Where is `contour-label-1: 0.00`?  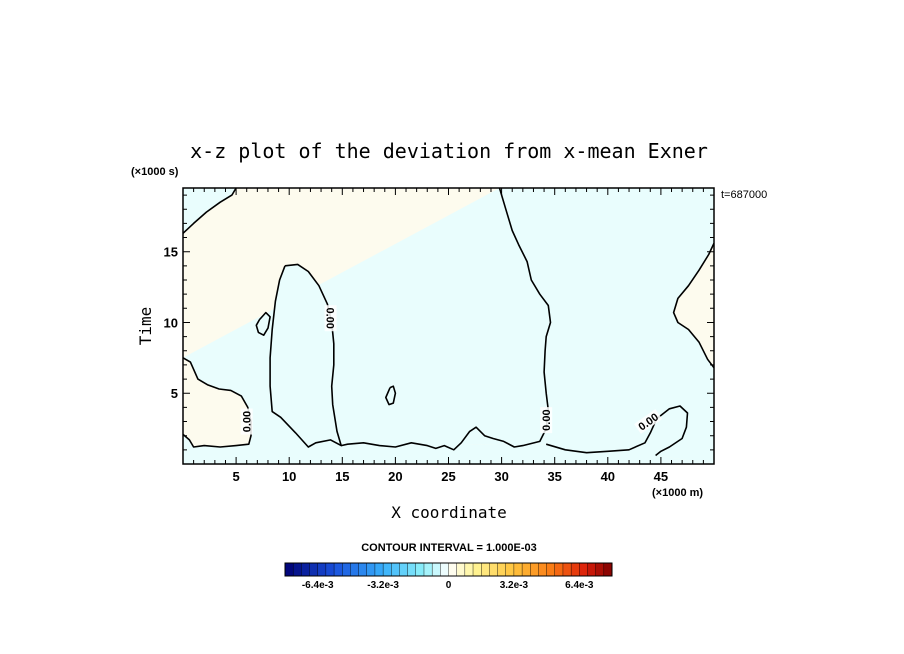 contour-label-1: 0.00 is located at coordinates (248, 421).